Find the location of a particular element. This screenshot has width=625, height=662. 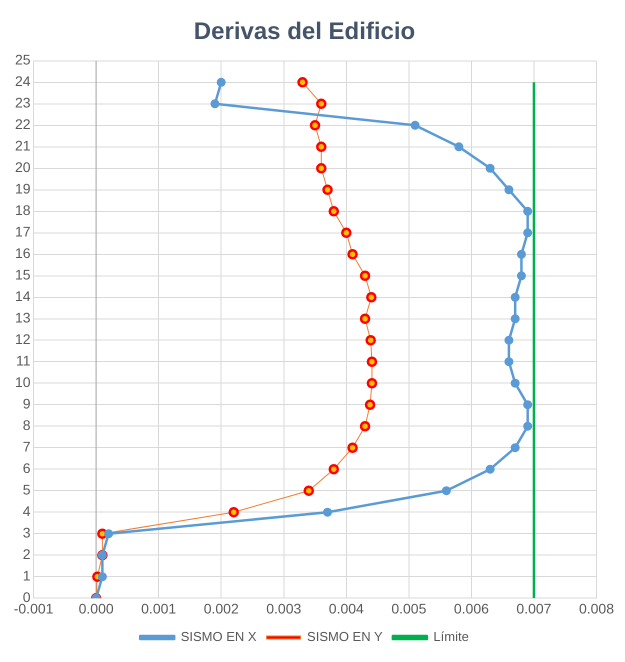

x-tick-label: 0.004 is located at coordinates (346, 608).